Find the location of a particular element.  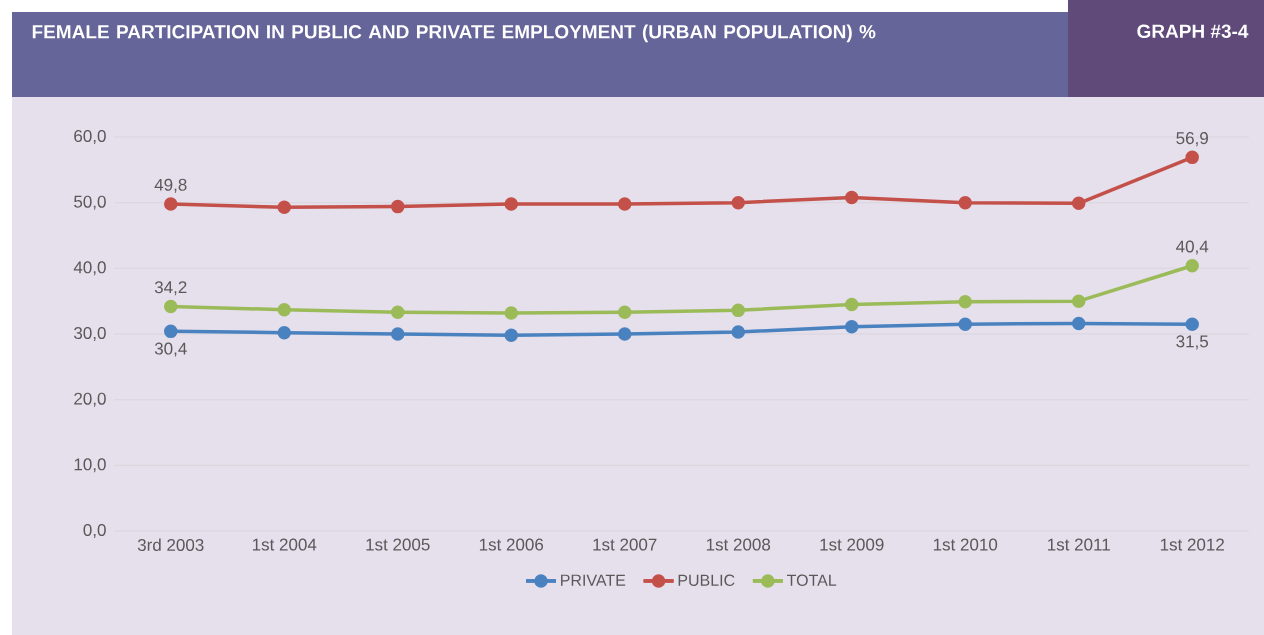

y-tick-label: 50,0 is located at coordinates (90, 202).